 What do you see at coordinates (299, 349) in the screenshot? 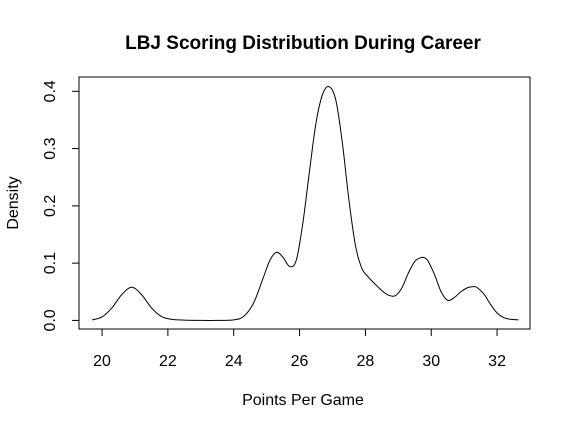
I see `x-axis: 20 22 24 26 28 30 32` at bounding box center [299, 349].